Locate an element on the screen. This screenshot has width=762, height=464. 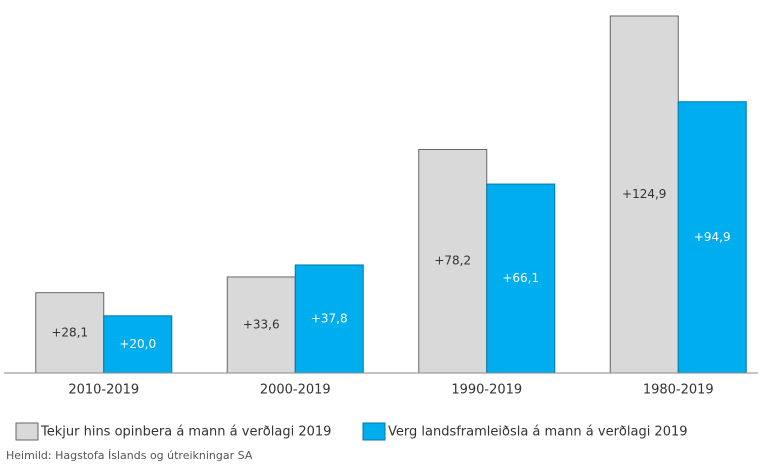
value-label: +28,1 is located at coordinates (69, 332).